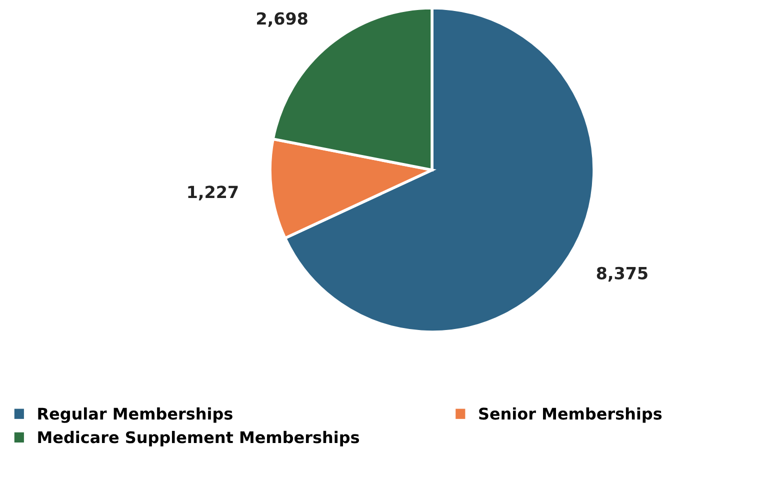 The image size is (761, 485). Describe the element at coordinates (135, 415) in the screenshot. I see `legend-label: Regular Memberships` at that location.